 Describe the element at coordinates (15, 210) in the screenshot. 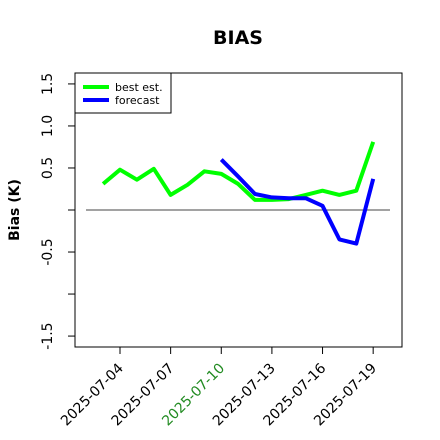

I see `y-axis-title: Bias (K)` at that location.